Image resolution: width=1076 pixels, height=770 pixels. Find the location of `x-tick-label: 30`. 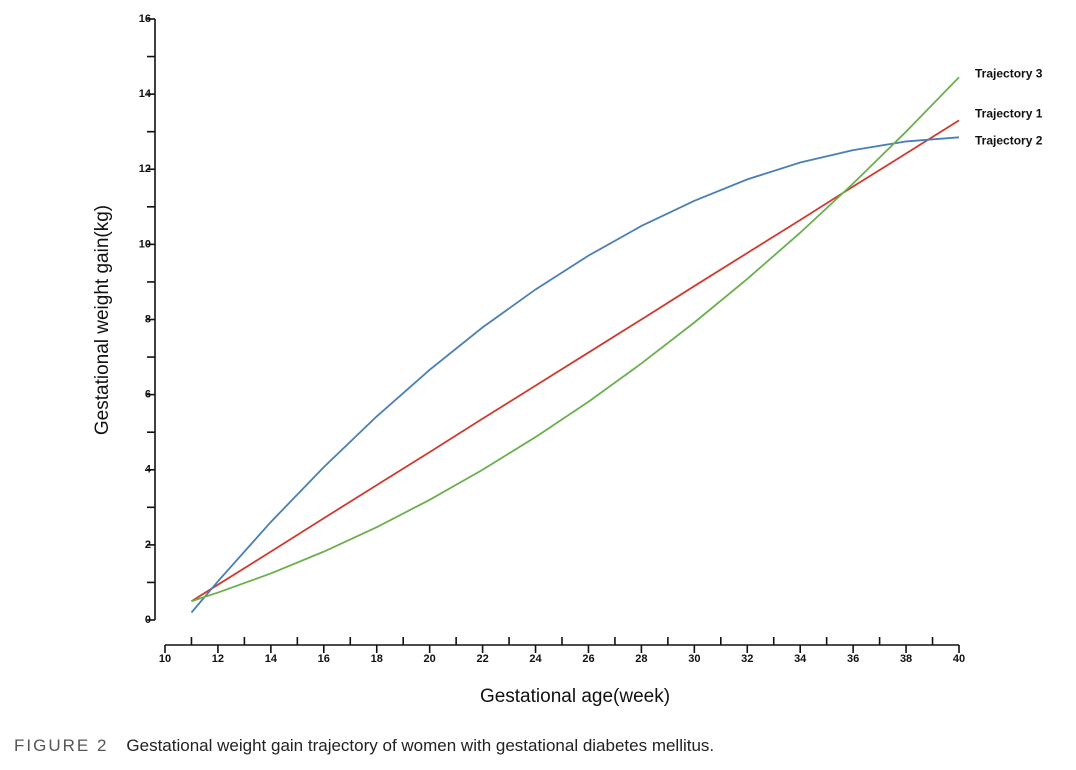

x-tick-label: 30 is located at coordinates (694, 659).